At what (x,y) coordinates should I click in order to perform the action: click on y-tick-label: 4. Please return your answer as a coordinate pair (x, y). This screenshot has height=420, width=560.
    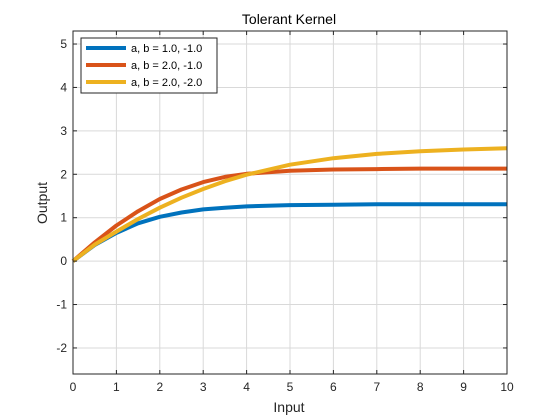
    Looking at the image, I should click on (63, 87).